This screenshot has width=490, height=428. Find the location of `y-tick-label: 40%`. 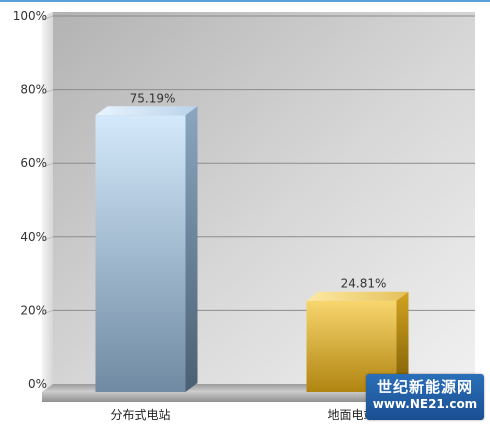

y-tick-label: 40% is located at coordinates (33, 237).